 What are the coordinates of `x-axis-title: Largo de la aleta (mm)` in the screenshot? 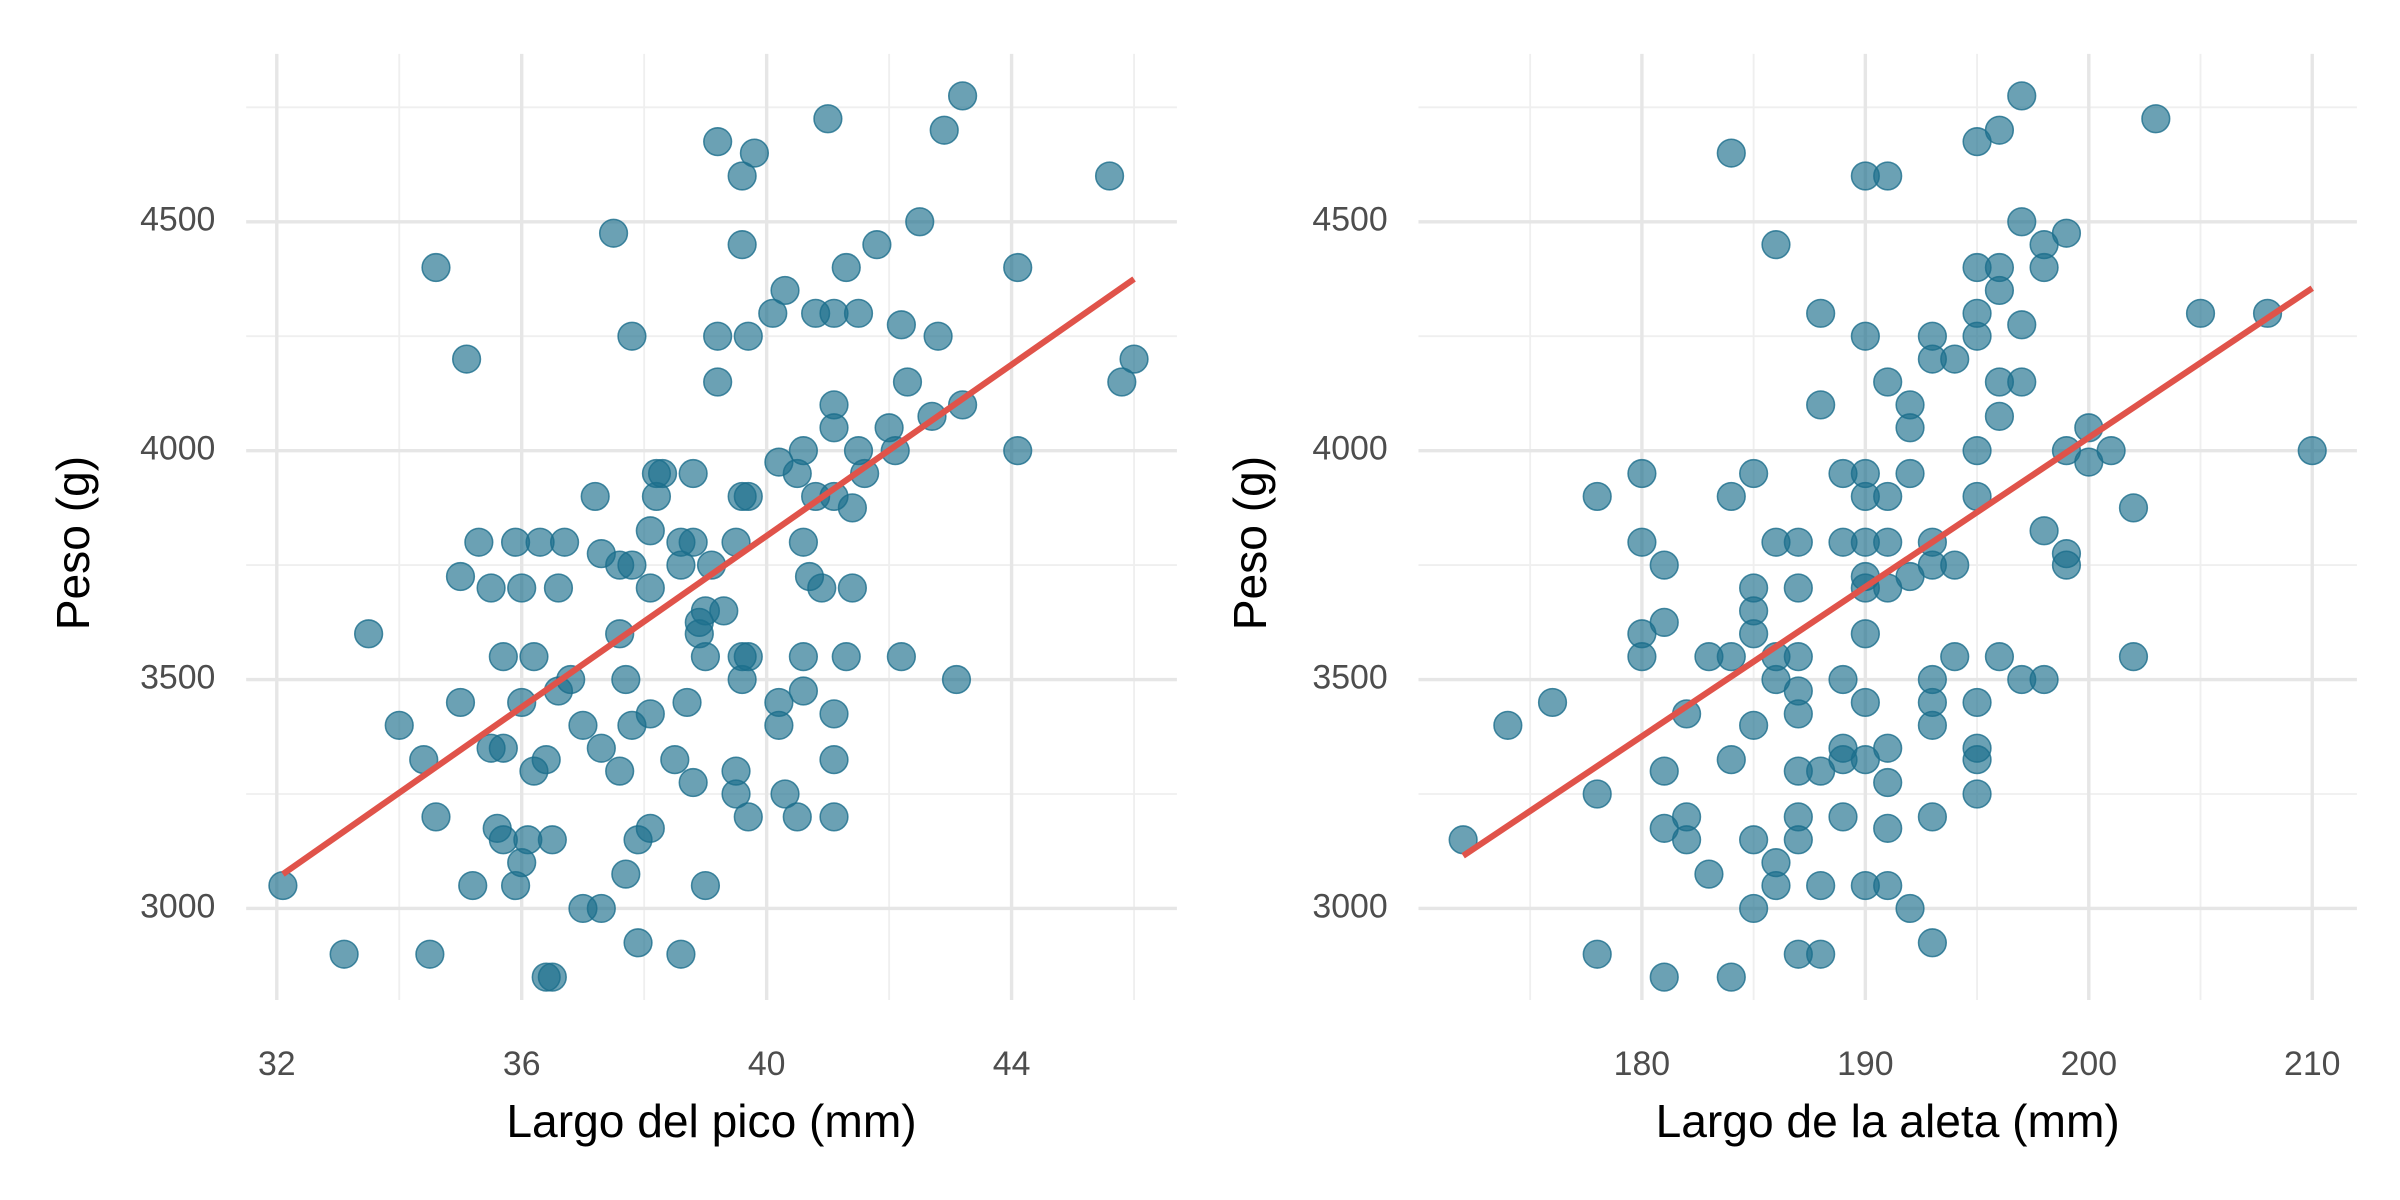 It's located at (1888, 1121).